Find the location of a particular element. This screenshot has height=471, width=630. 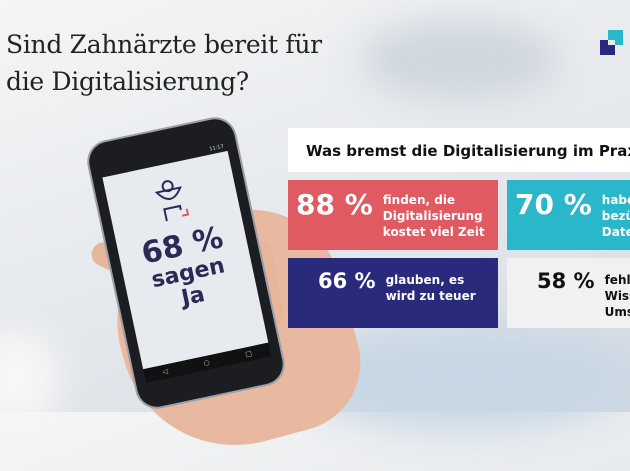

stat-text: habebezüDate is located at coordinates (615, 216).